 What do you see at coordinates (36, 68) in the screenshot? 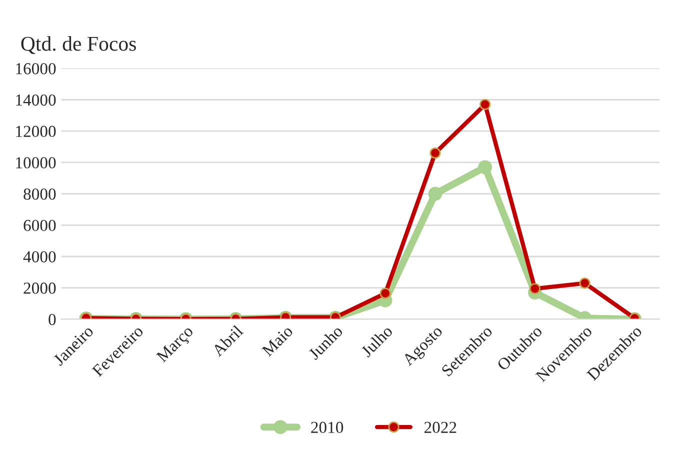
I see `y-tick-label: 16000` at bounding box center [36, 68].